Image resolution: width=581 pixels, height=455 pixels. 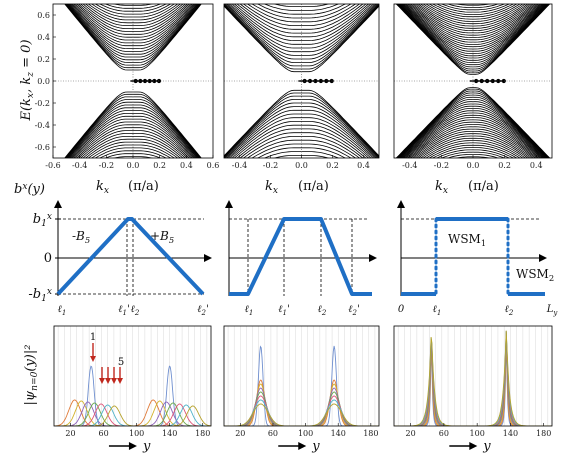 I want to click on profile-tick-label: ℓ2​, so click(x=322, y=310).